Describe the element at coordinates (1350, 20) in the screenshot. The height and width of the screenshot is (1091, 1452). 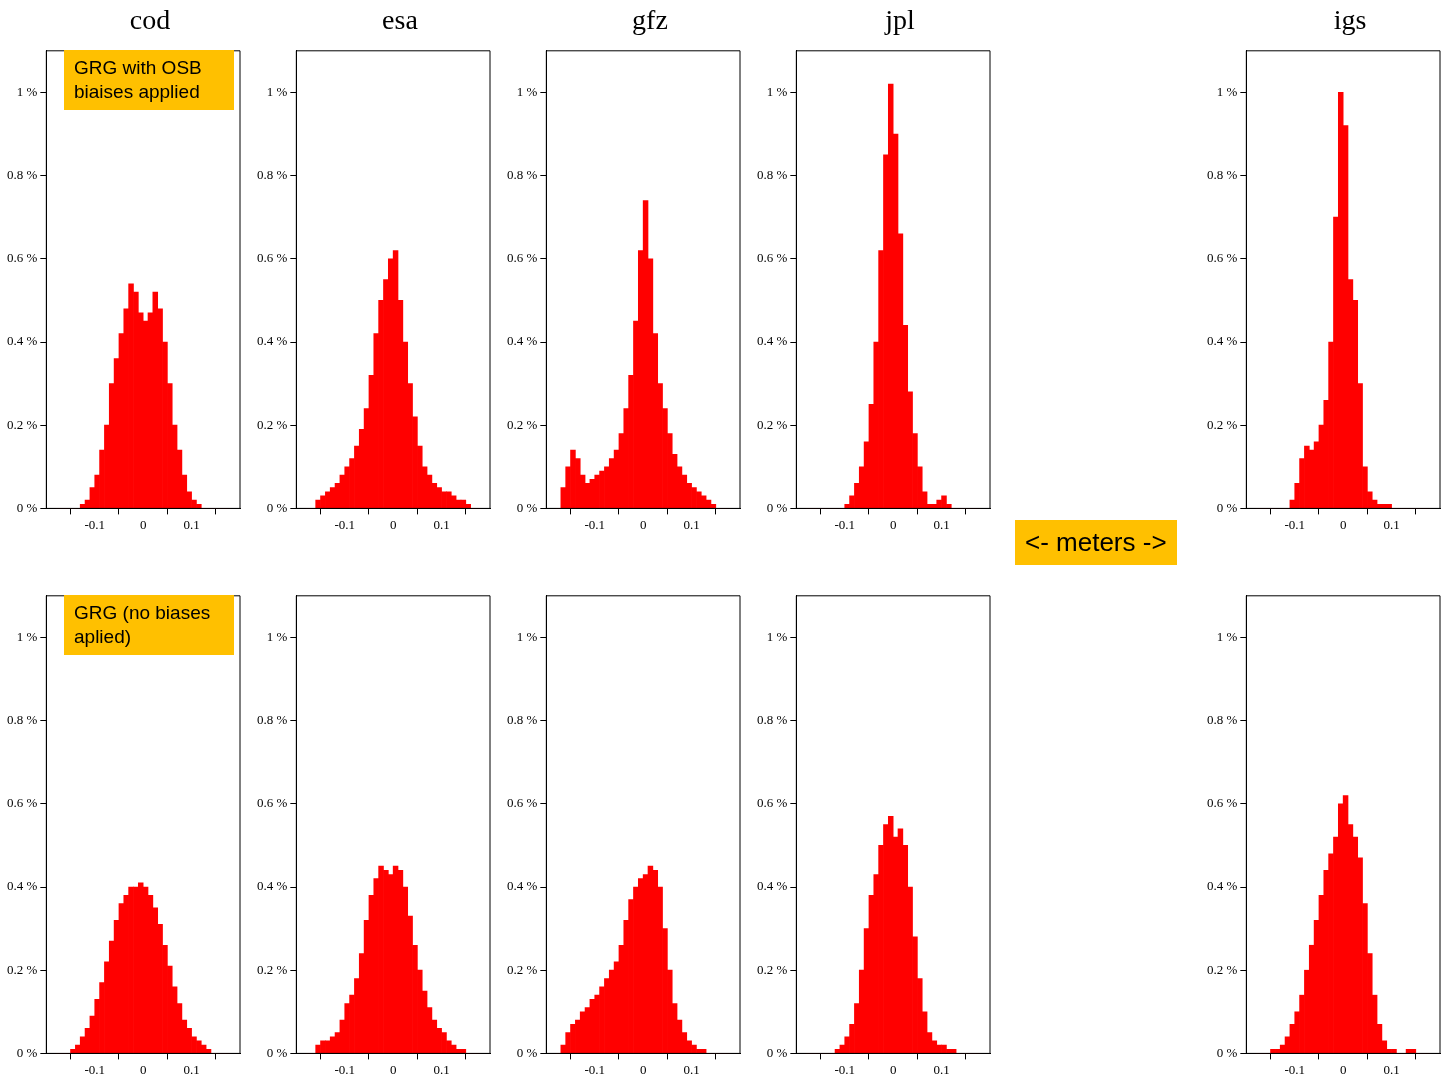
I see `chart-title: igs` at that location.